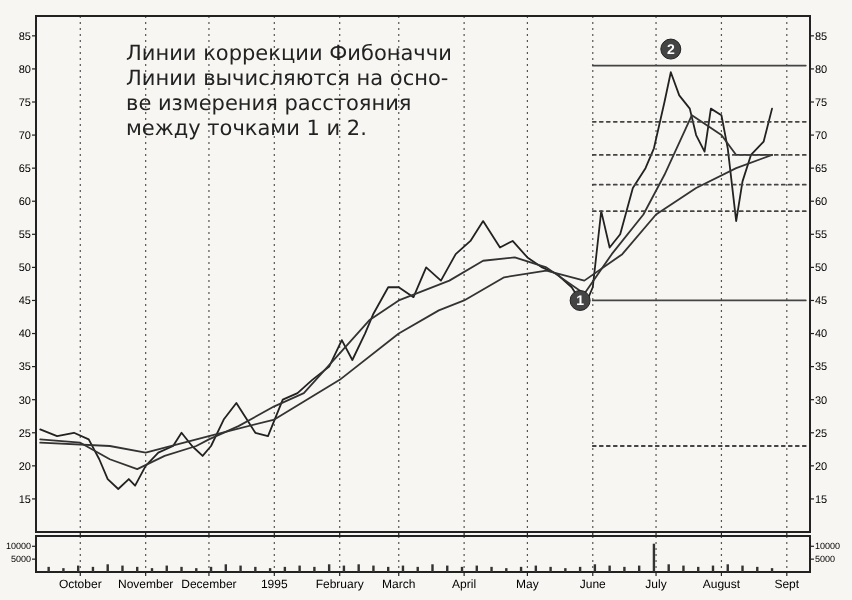 The width and height of the screenshot is (852, 600). Describe the element at coordinates (289, 91) in the screenshot. I see `annotation: Линии коррекции Фибоначчи Линии вычисляются на осно- ве измерения расстояния между точками 1 и 2.` at that location.